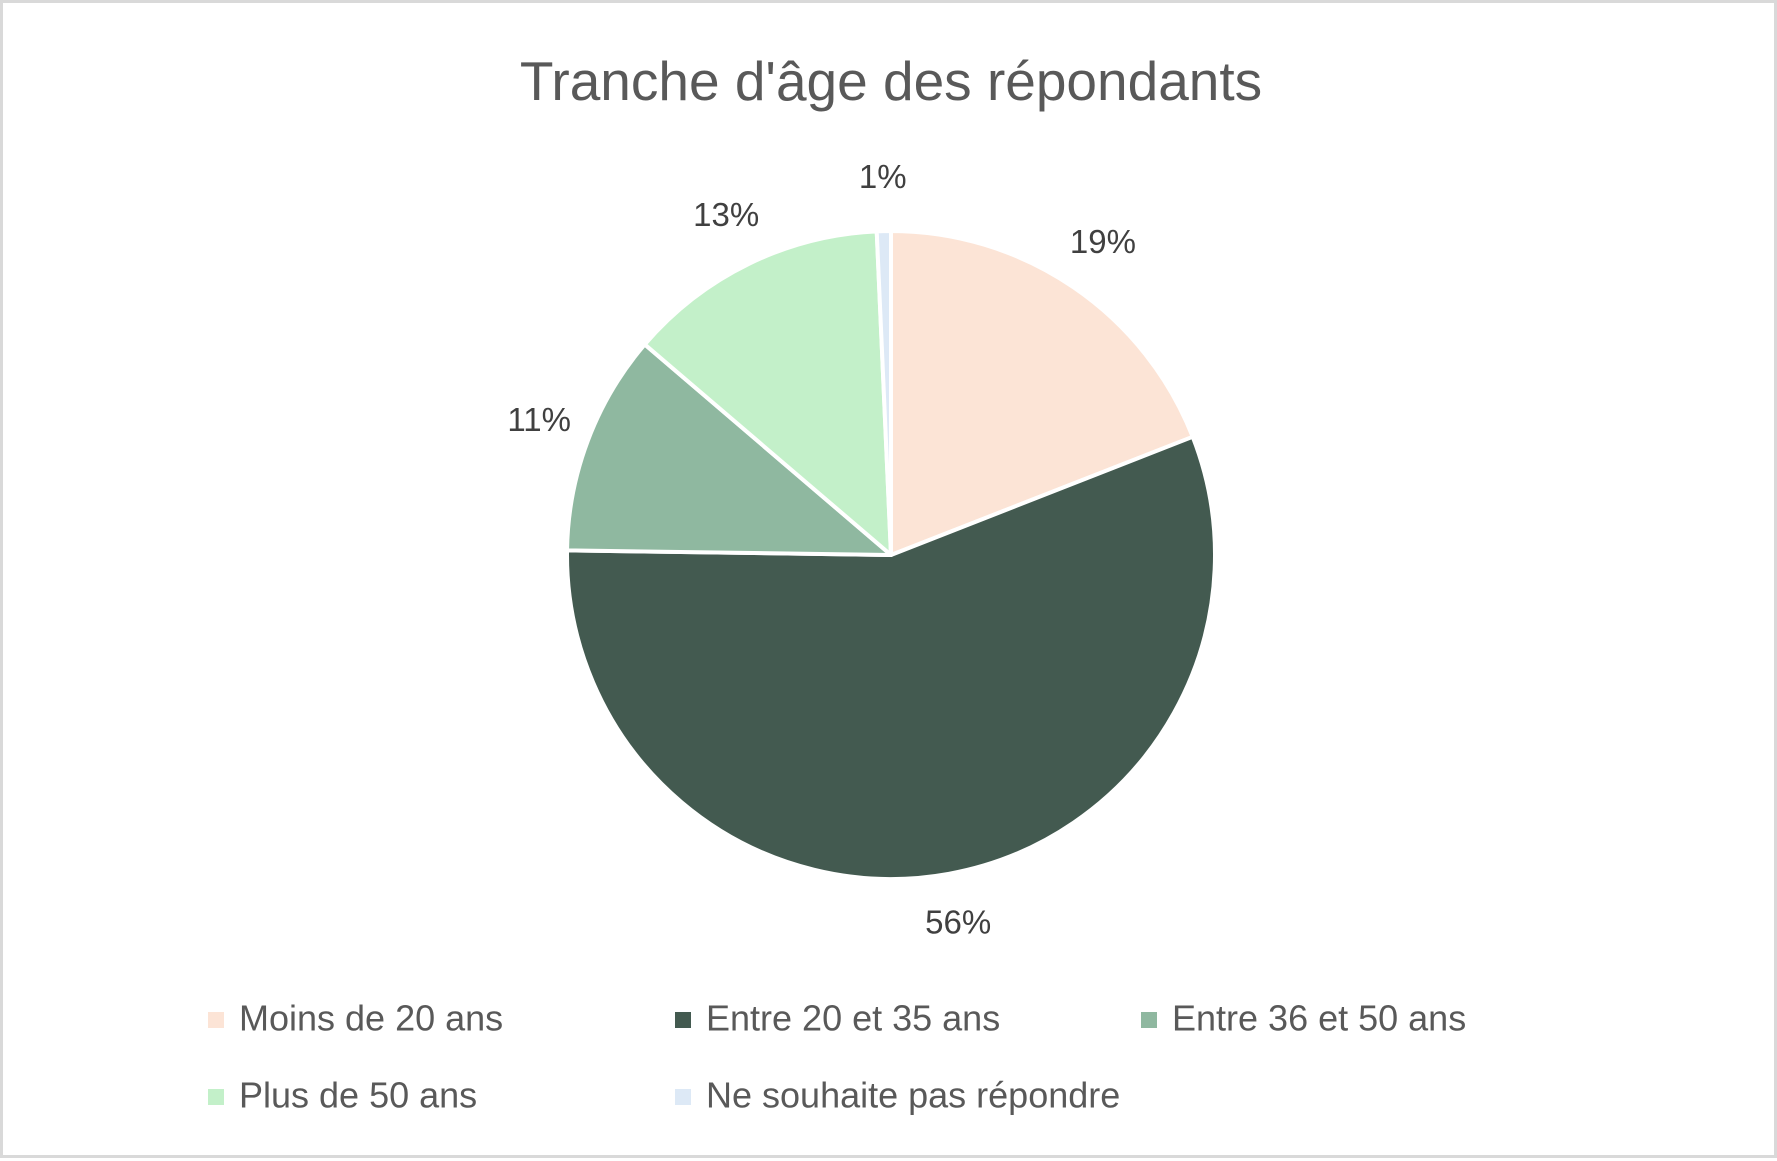 The width and height of the screenshot is (1777, 1161). I want to click on pie-slice-entre-20-et-35-ans, so click(891, 657).